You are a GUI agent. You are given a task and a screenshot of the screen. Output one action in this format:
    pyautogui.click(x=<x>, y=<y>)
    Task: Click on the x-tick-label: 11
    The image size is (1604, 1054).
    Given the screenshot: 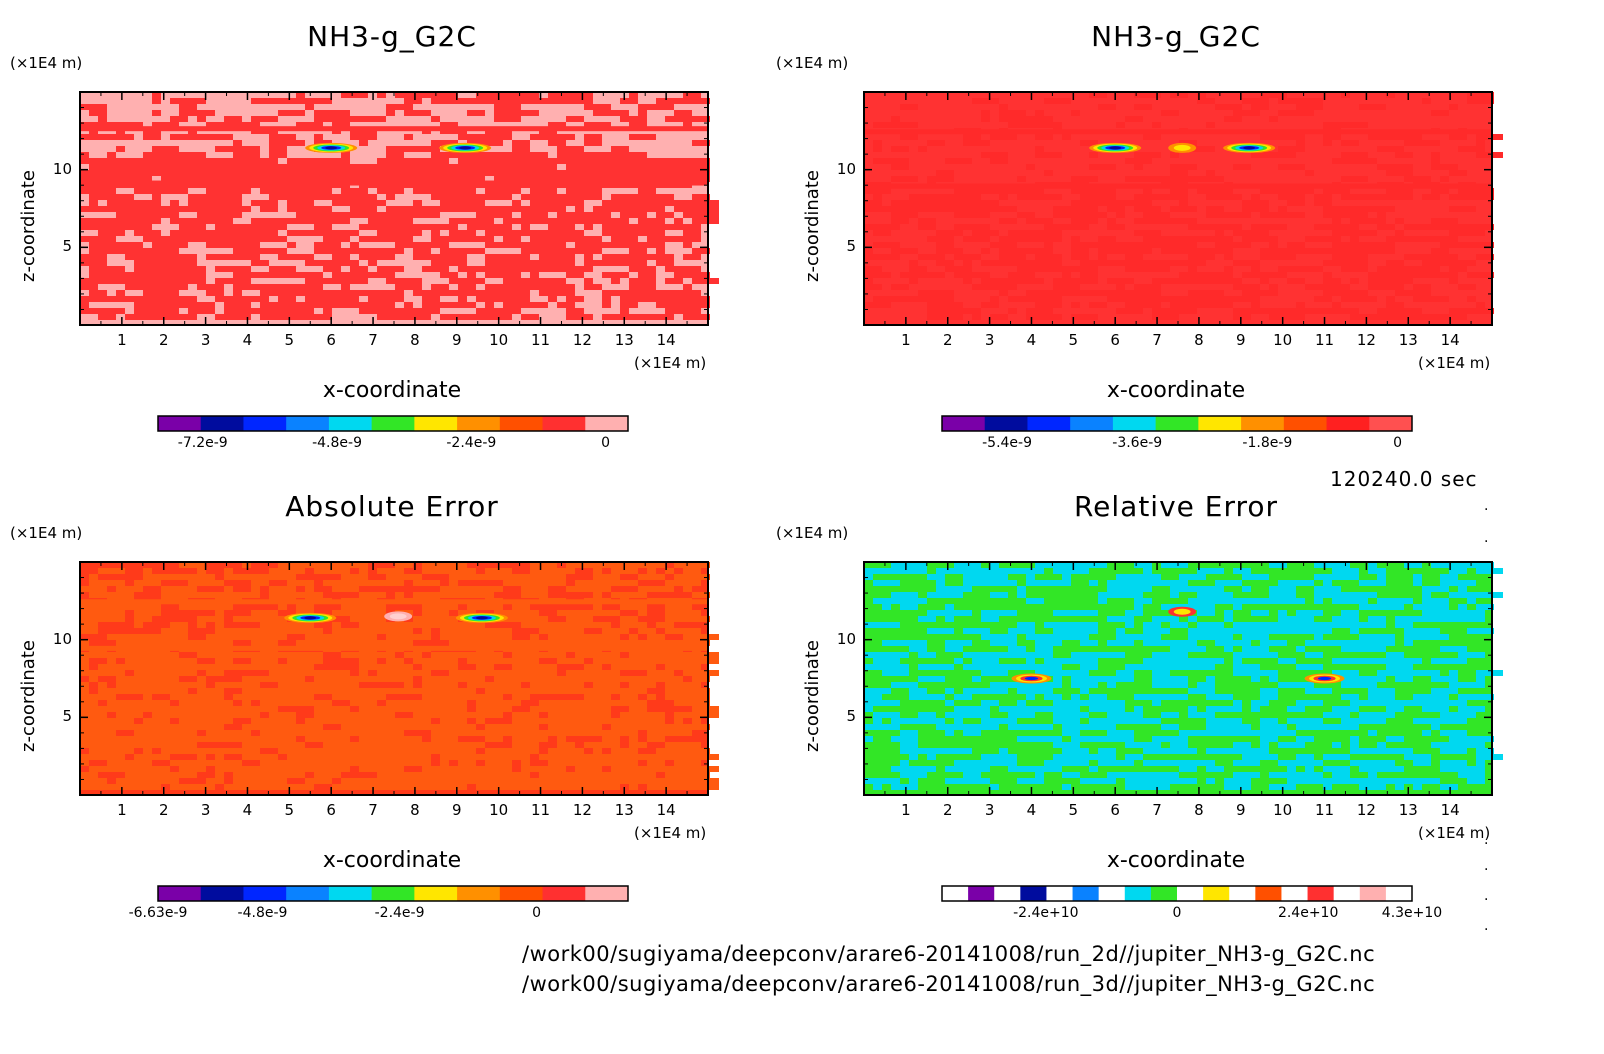 What is the action you would take?
    pyautogui.click(x=1324, y=810)
    